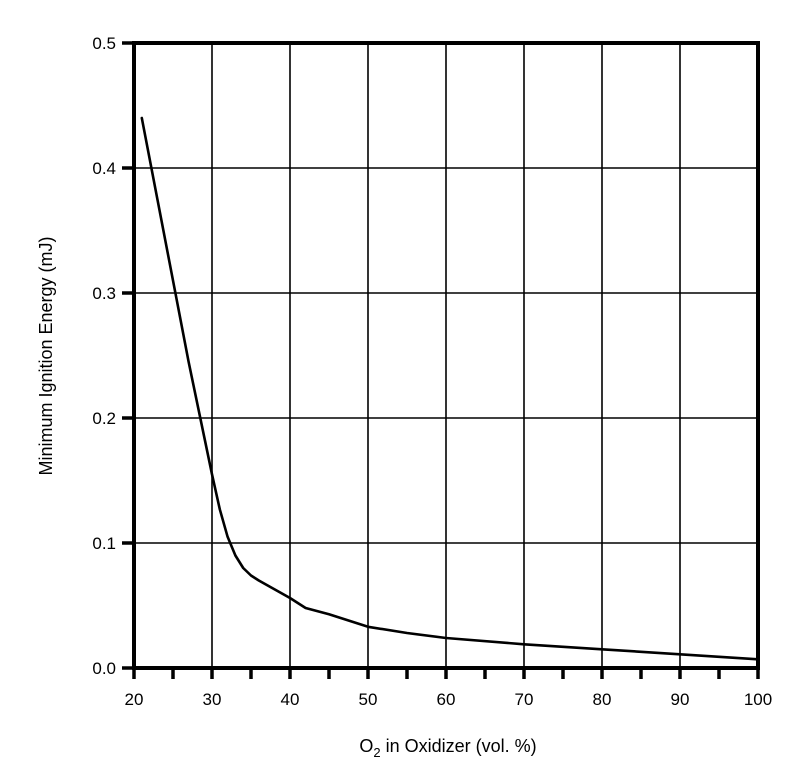 This screenshot has width=804, height=776. What do you see at coordinates (104, 43) in the screenshot?
I see `y-tick-label-5: 0.5` at bounding box center [104, 43].